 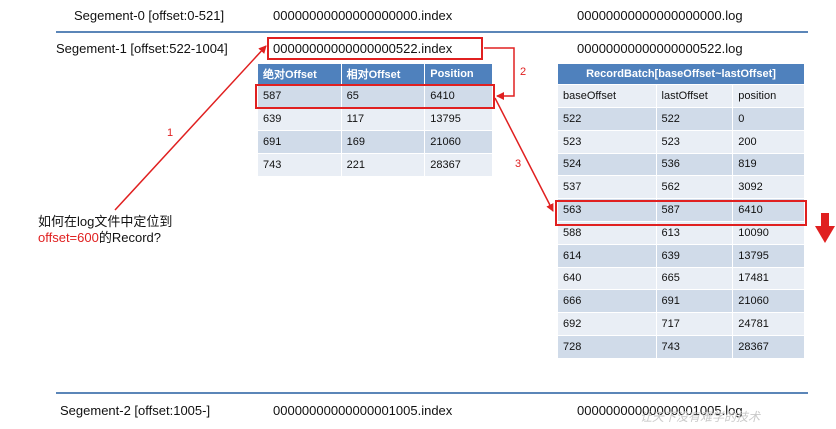 I want to click on log-cell: 614, so click(x=607, y=255).